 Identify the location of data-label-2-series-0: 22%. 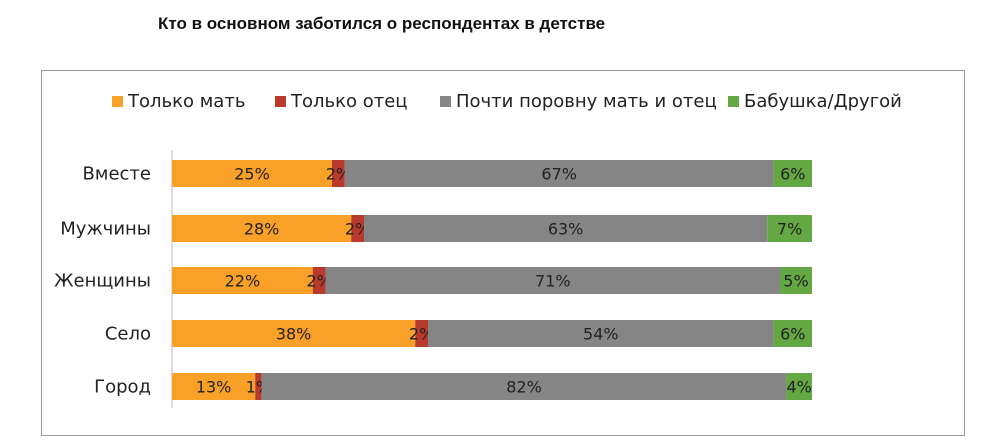
(243, 281).